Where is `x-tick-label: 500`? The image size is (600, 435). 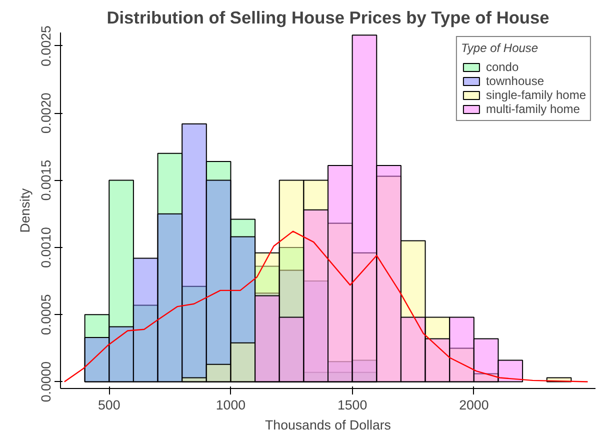 x-tick-label: 500 is located at coordinates (109, 405).